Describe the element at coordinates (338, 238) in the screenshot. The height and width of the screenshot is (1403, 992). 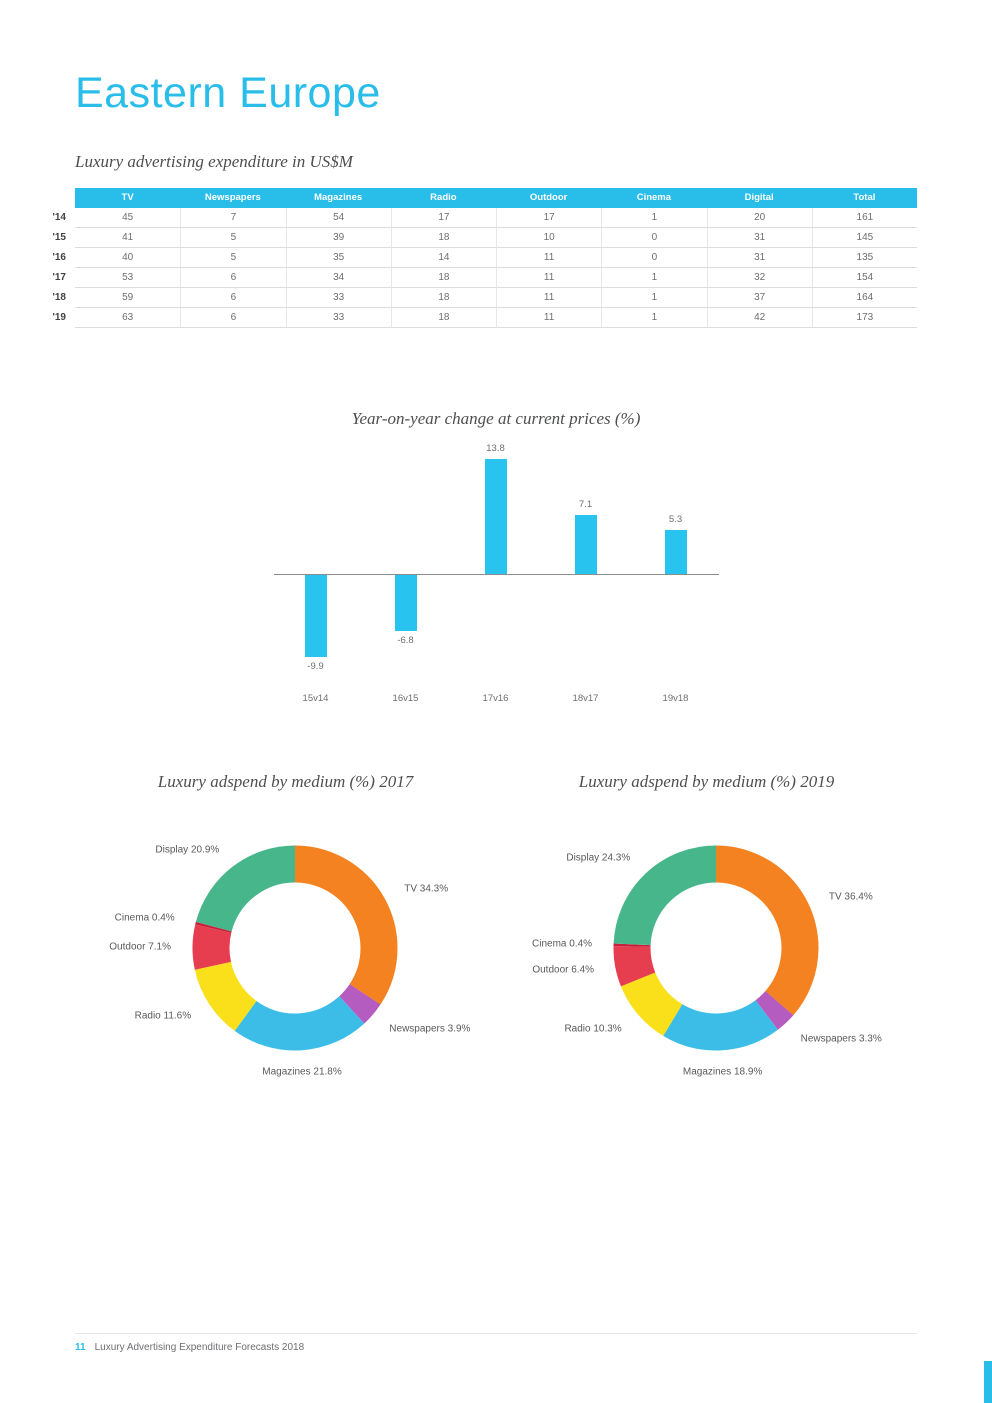
I see `table-cell: 39` at that location.